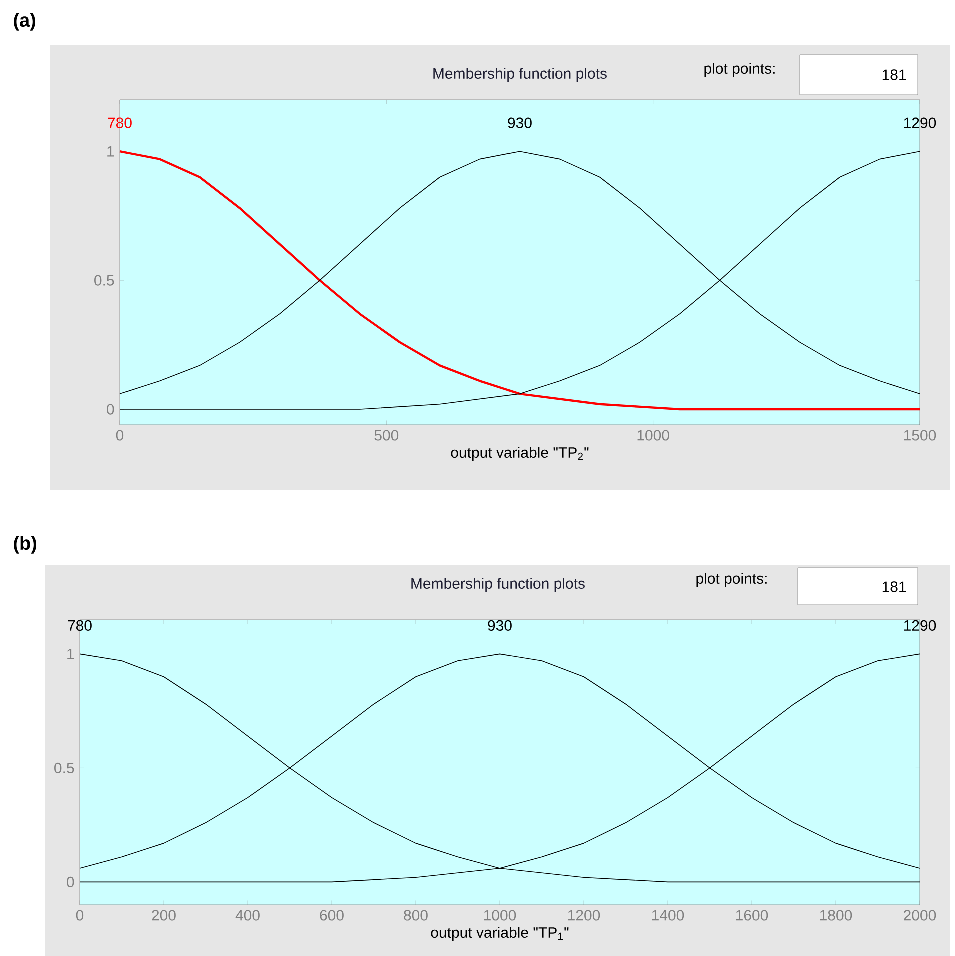 The height and width of the screenshot is (956, 955). I want to click on x-tick-label: 1500, so click(920, 435).